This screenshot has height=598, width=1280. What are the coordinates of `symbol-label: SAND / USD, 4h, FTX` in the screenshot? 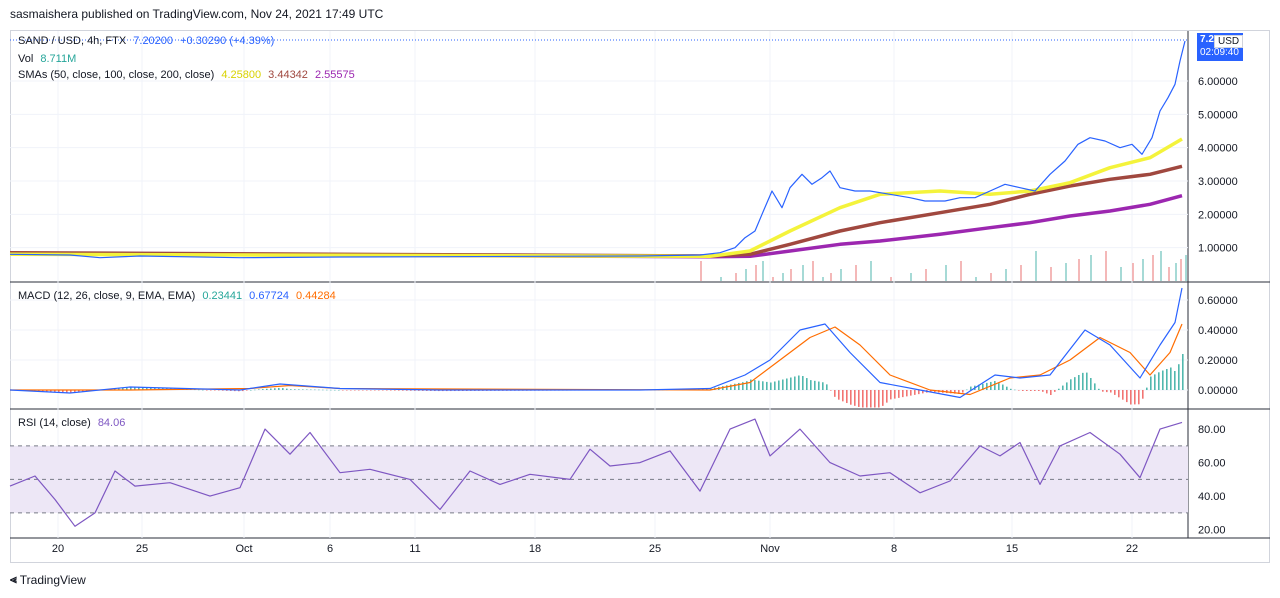 It's located at (72, 41).